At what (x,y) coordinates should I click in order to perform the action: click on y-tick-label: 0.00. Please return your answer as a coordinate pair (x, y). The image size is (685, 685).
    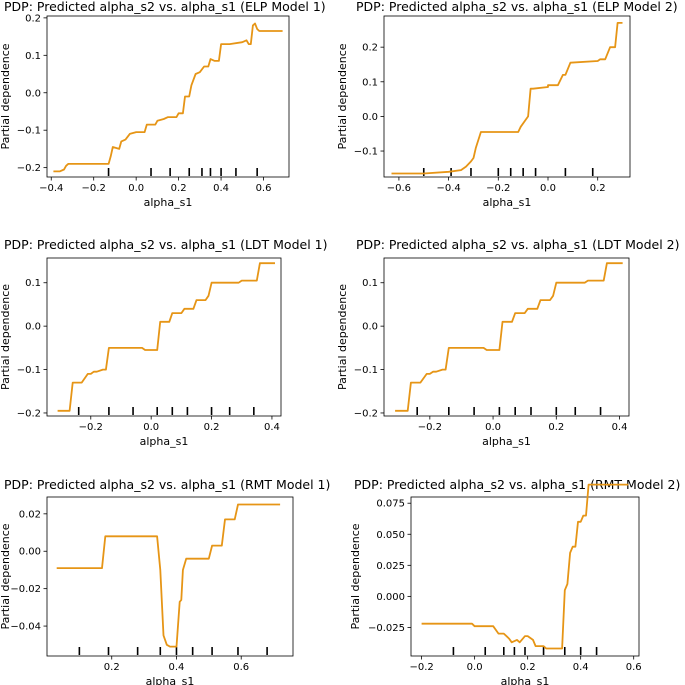
    Looking at the image, I should click on (30, 552).